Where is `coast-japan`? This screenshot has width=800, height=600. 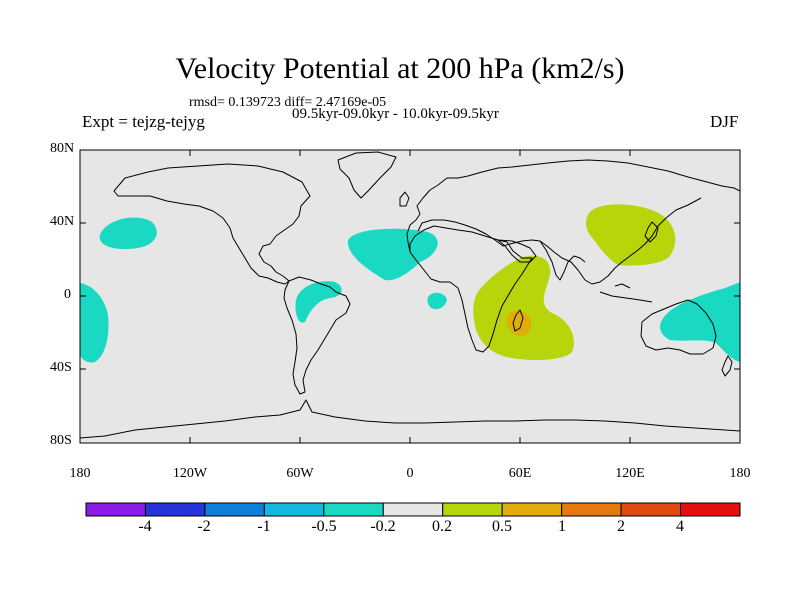 coast-japan is located at coordinates (651, 232).